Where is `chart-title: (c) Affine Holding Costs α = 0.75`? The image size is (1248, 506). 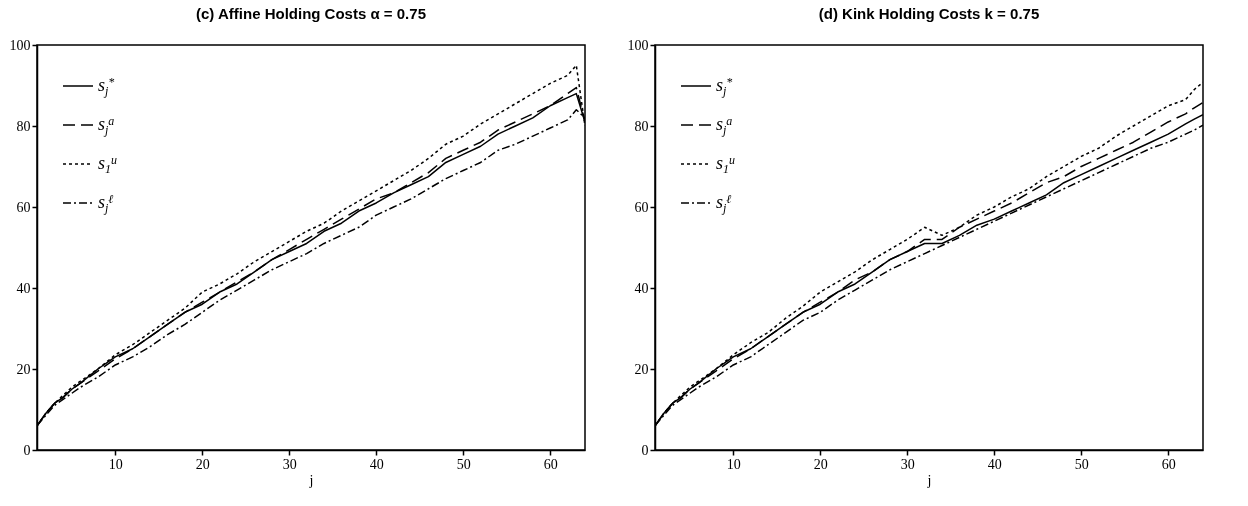 chart-title: (c) Affine Holding Costs α = 0.75 is located at coordinates (311, 13).